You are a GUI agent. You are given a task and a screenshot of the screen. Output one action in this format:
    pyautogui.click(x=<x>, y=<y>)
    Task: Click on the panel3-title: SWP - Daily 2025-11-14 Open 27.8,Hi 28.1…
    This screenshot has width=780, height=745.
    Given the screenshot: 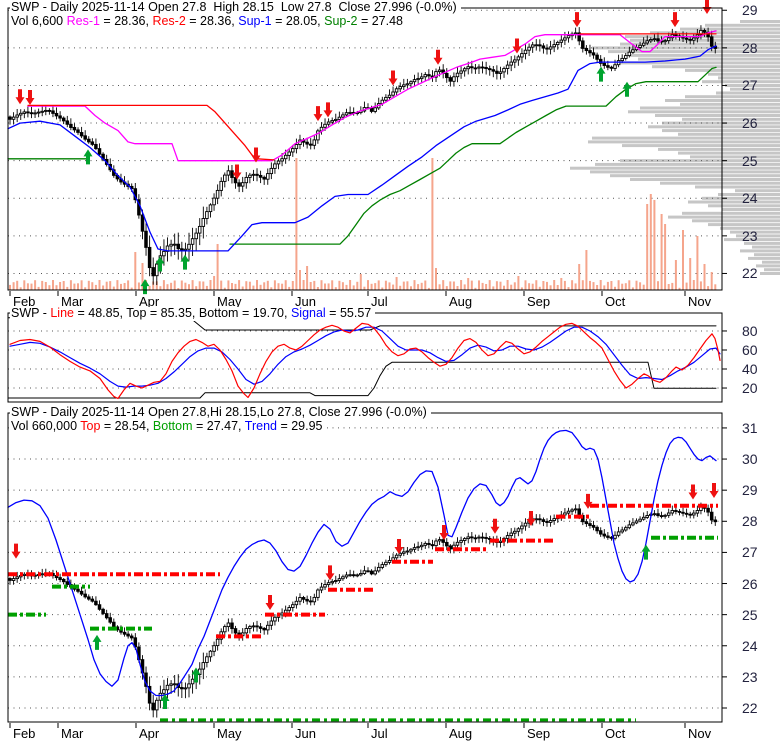 What is the action you would take?
    pyautogui.click(x=220, y=419)
    